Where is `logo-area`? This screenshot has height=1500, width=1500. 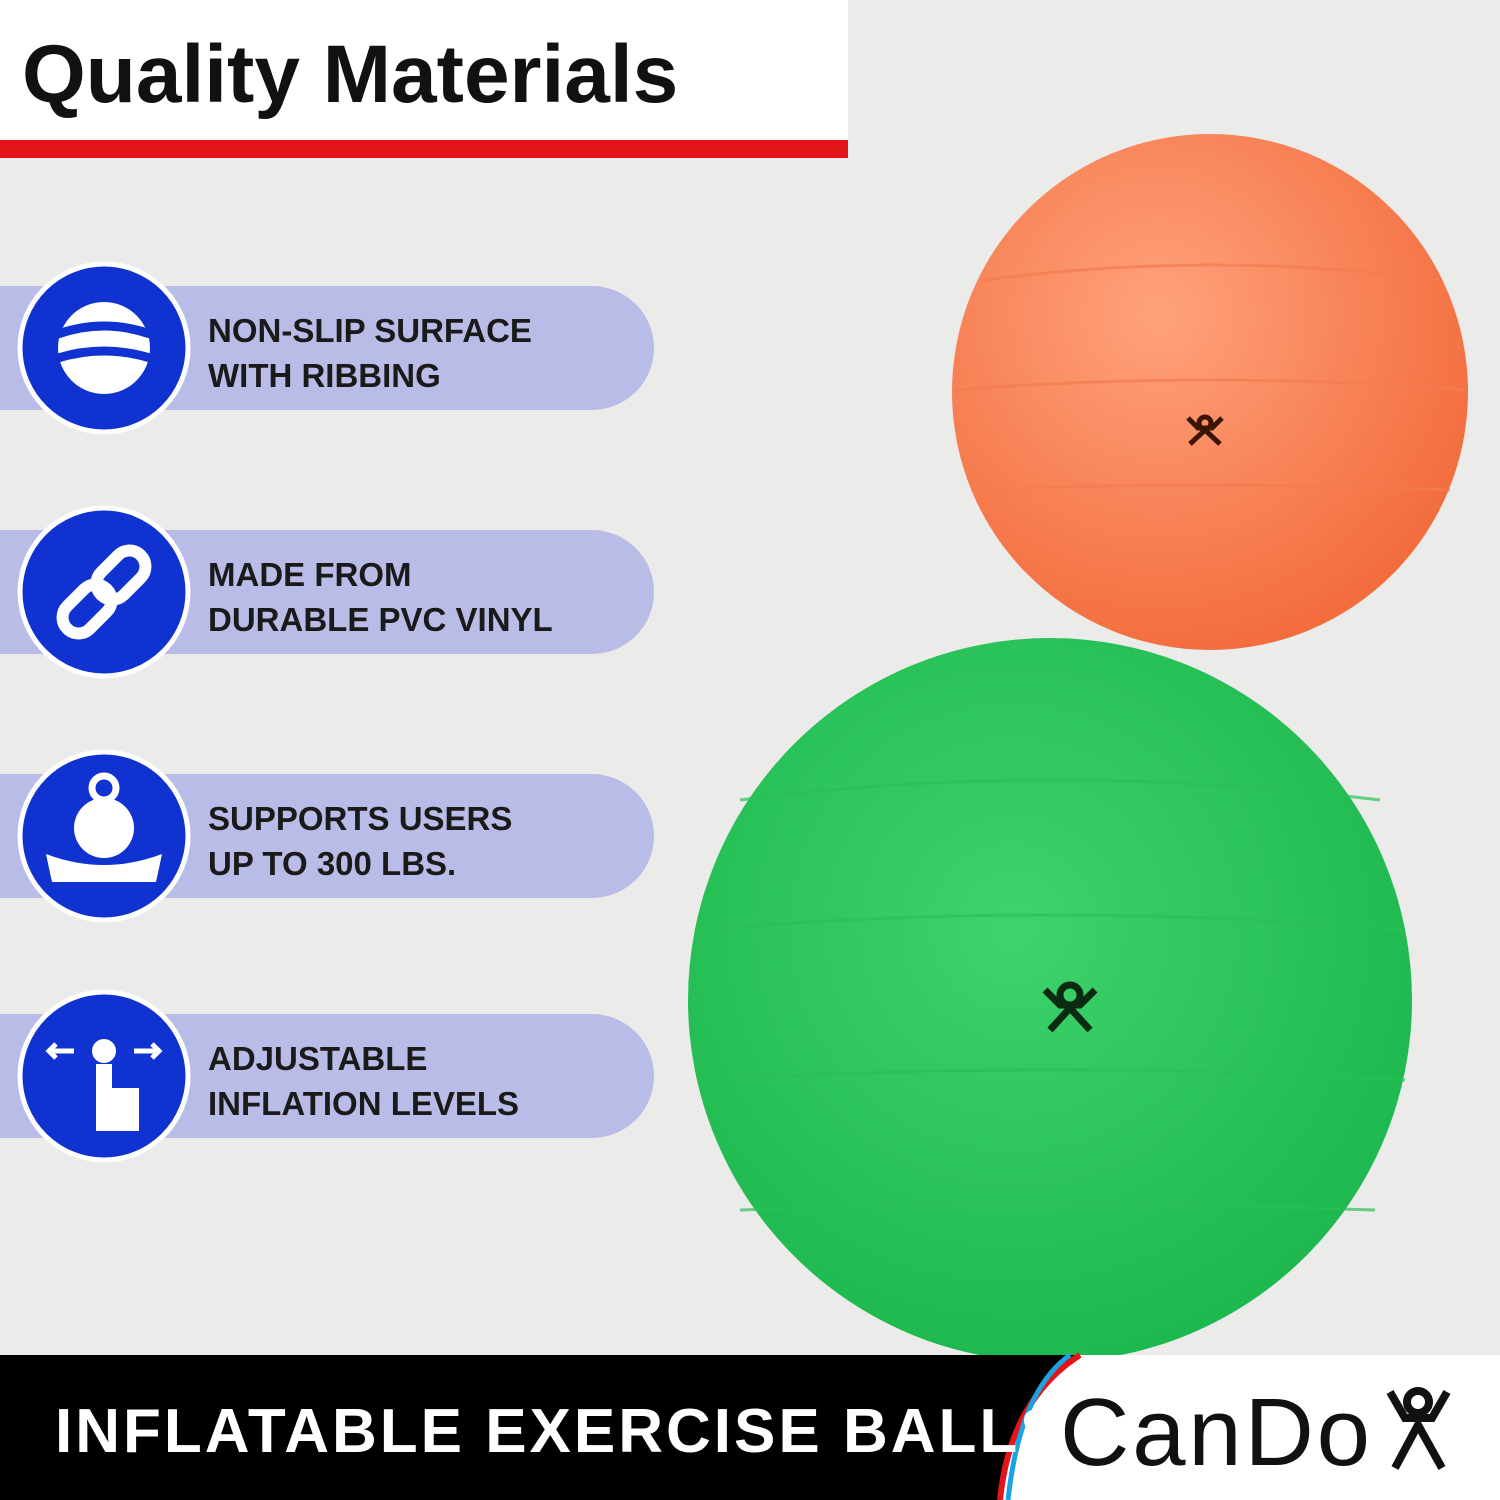
logo-area is located at coordinates (1250, 1427).